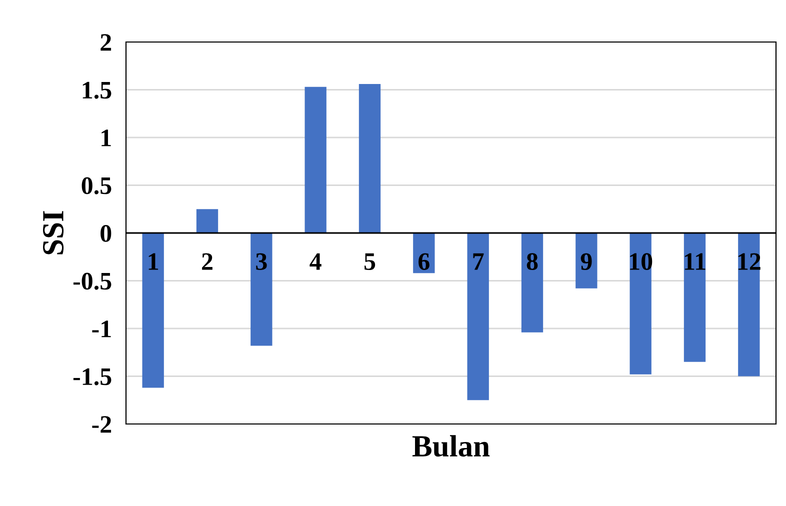  I want to click on y-tick-label: 0, so click(106, 233).